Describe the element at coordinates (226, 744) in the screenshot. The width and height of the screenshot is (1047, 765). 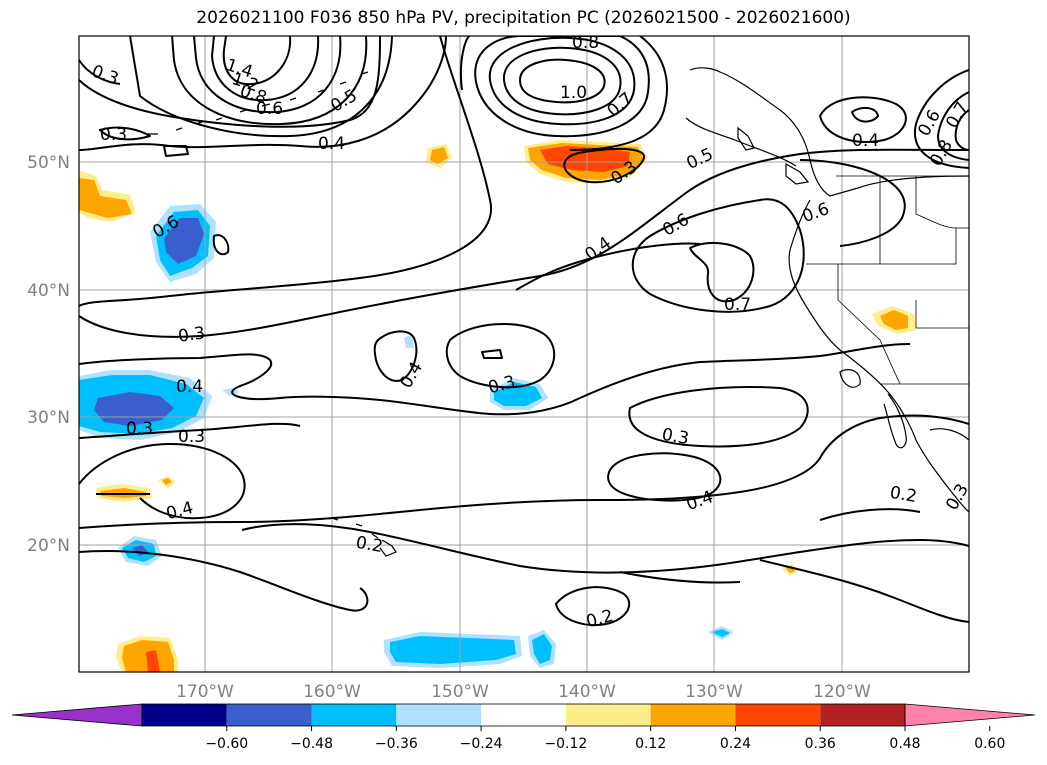
I see `colorbar-tick-label: −0.60` at that location.